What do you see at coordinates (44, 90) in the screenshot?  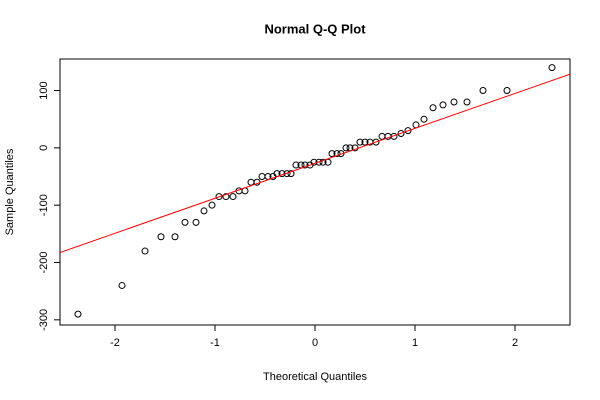 I see `y-tick-label: 100` at bounding box center [44, 90].